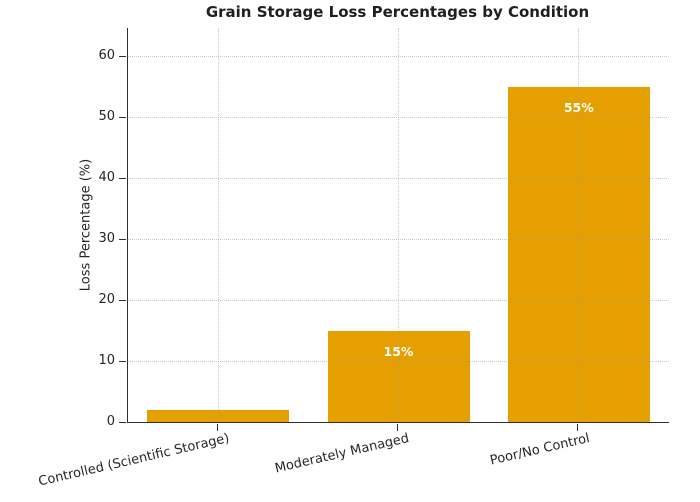 This screenshot has width=700, height=502. I want to click on bar-value-label: 55%, so click(578, 107).